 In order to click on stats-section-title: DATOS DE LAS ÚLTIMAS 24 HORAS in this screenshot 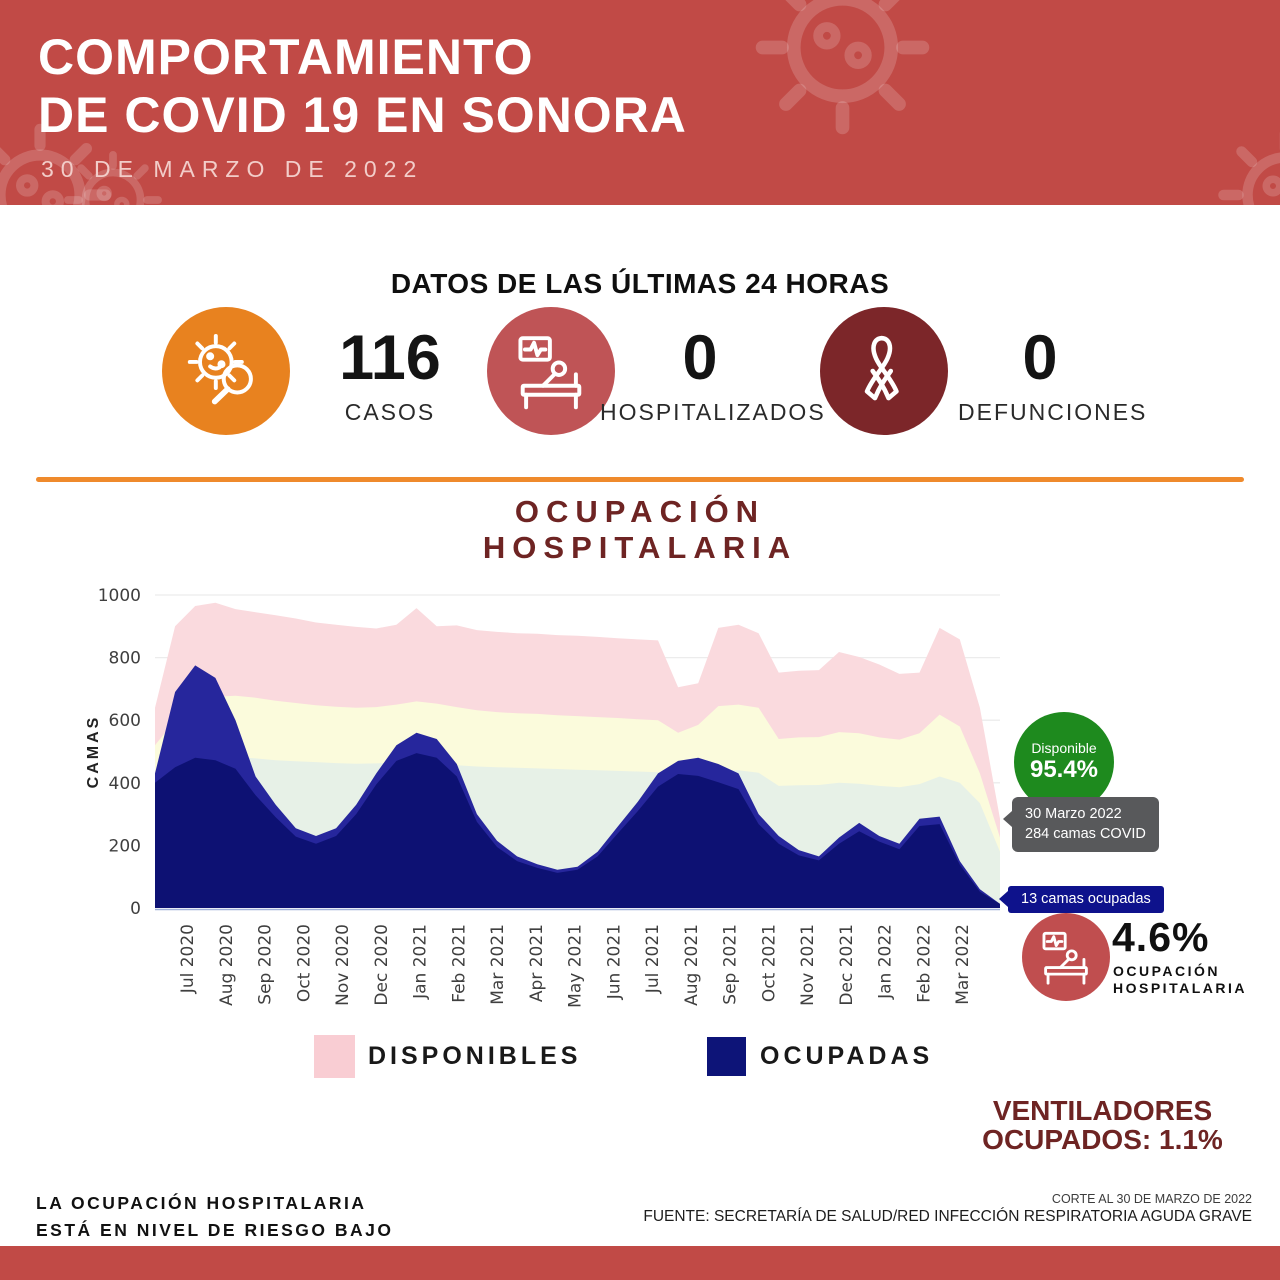, I will do `click(640, 283)`.